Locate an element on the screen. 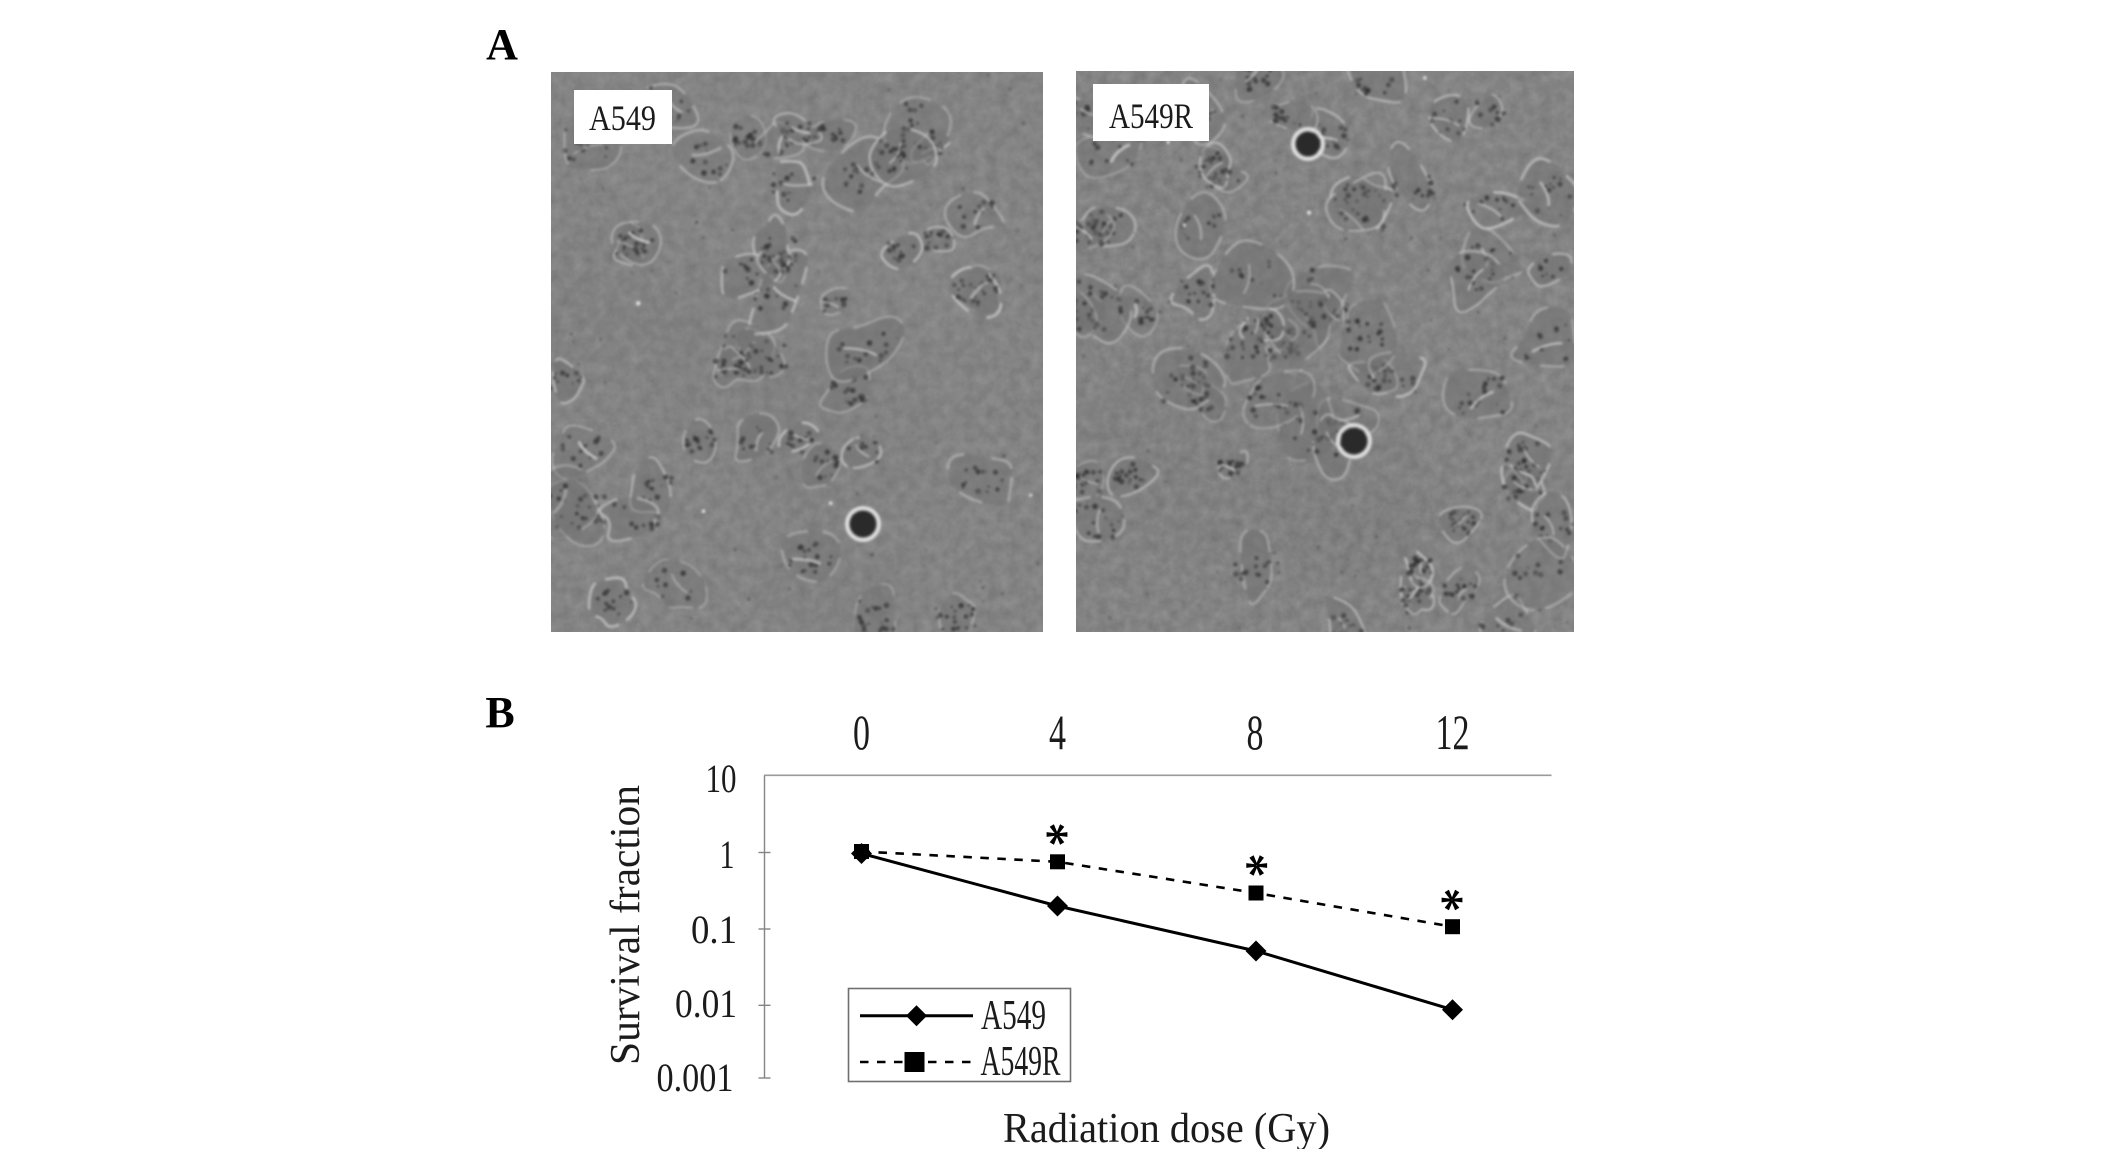 The width and height of the screenshot is (2126, 1154). svg-text: 4 is located at coordinates (1057, 732).